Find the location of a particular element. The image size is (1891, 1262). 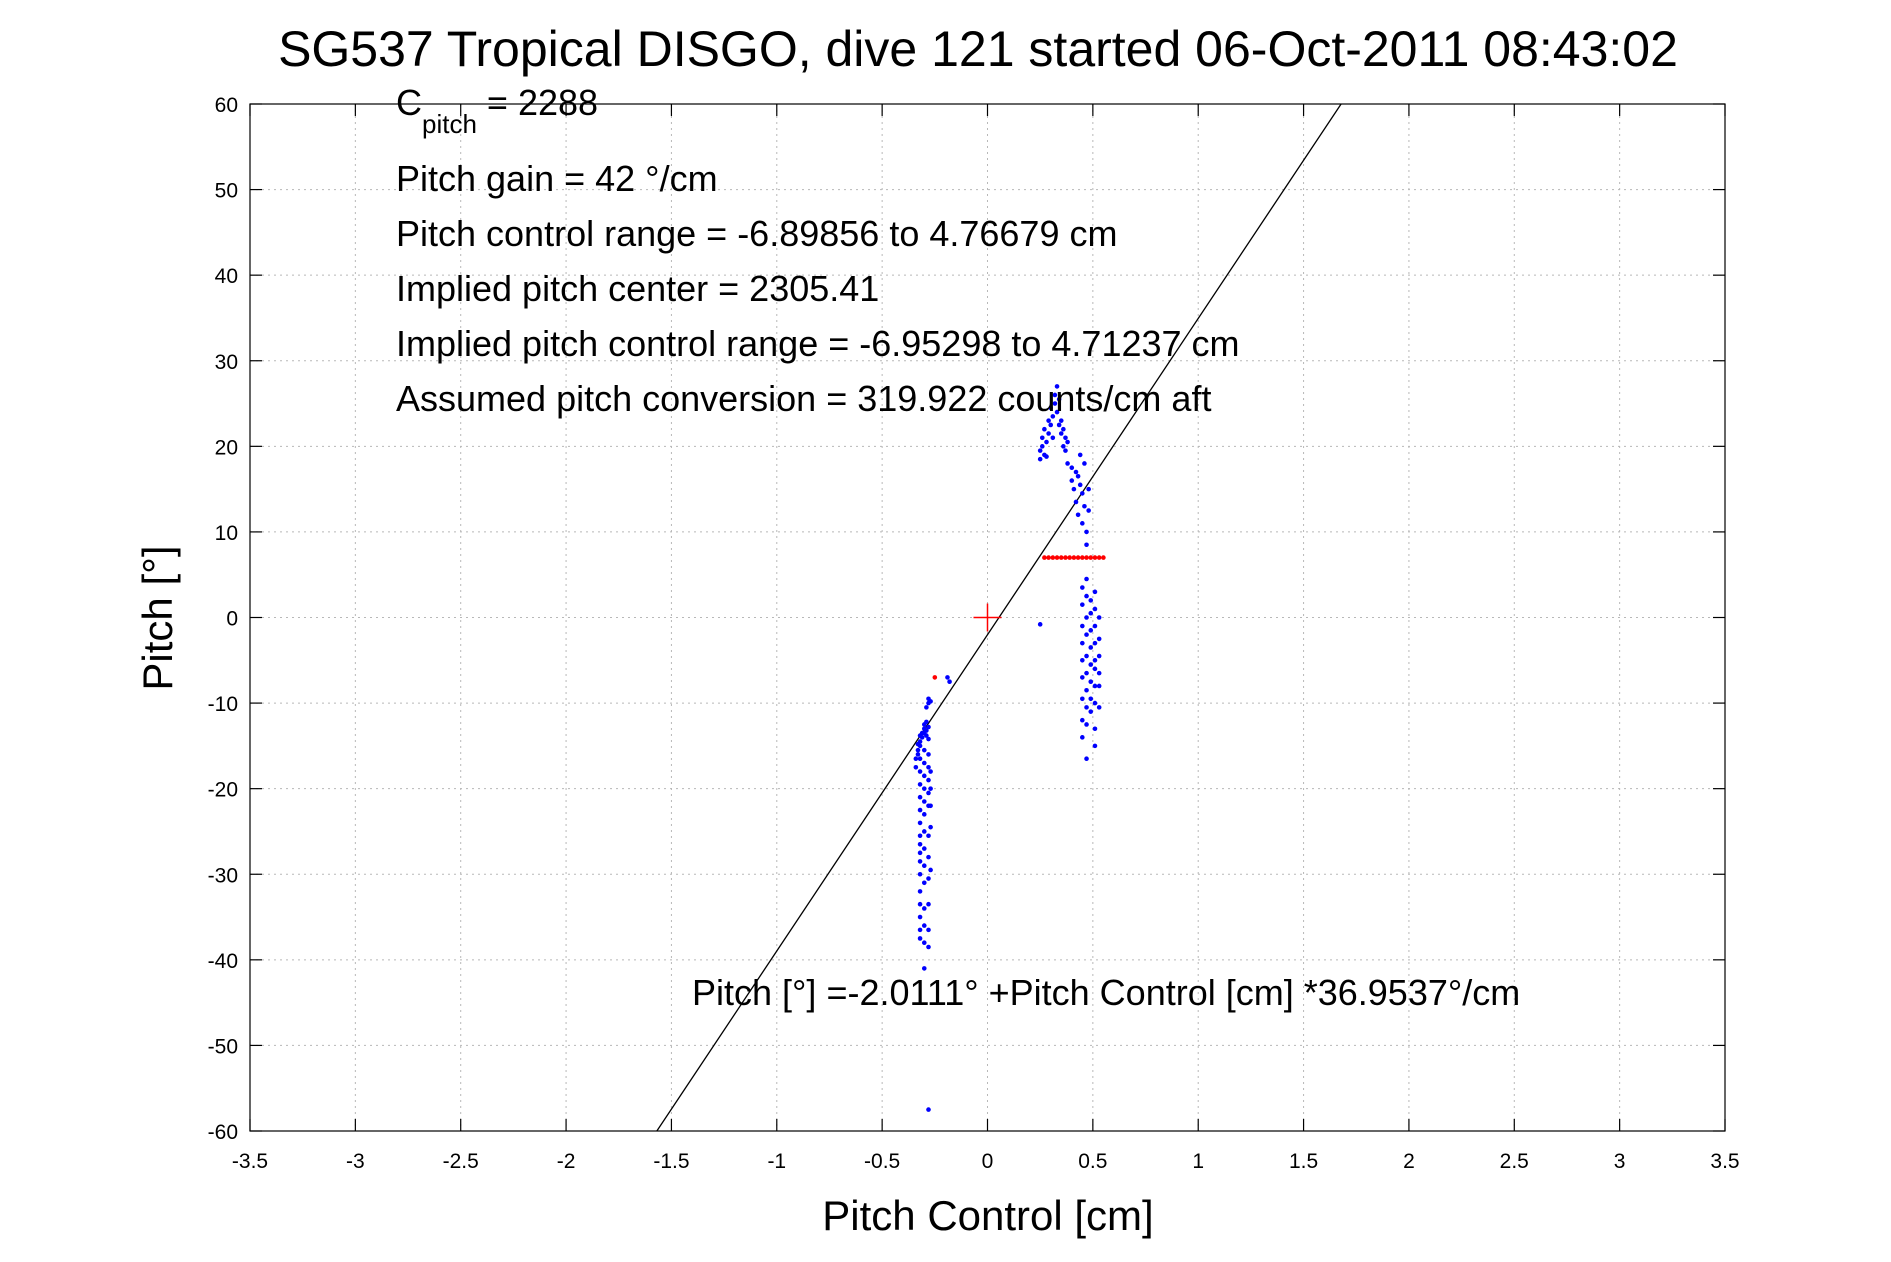

c-pitch-subscript: pitch is located at coordinates (449, 124).